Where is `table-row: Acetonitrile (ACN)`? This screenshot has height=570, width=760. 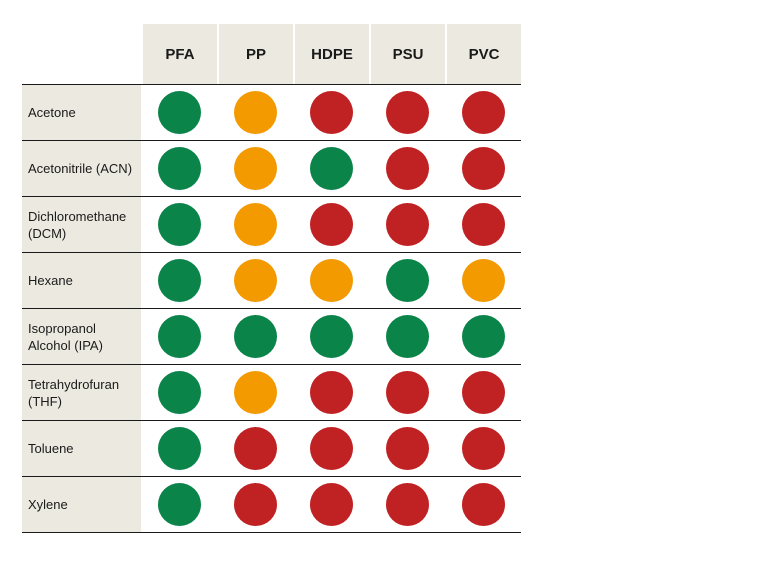 table-row: Acetonitrile (ACN) is located at coordinates (271, 168).